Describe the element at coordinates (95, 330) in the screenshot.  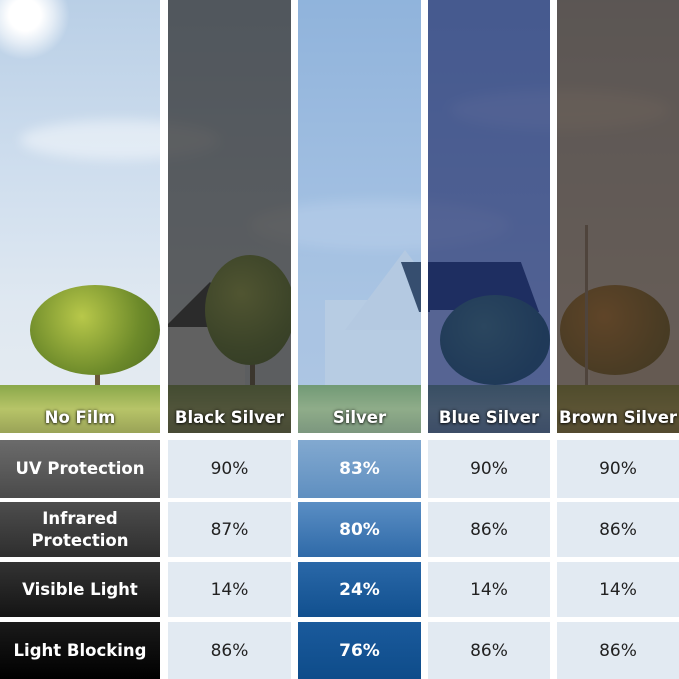
I see `tree` at that location.